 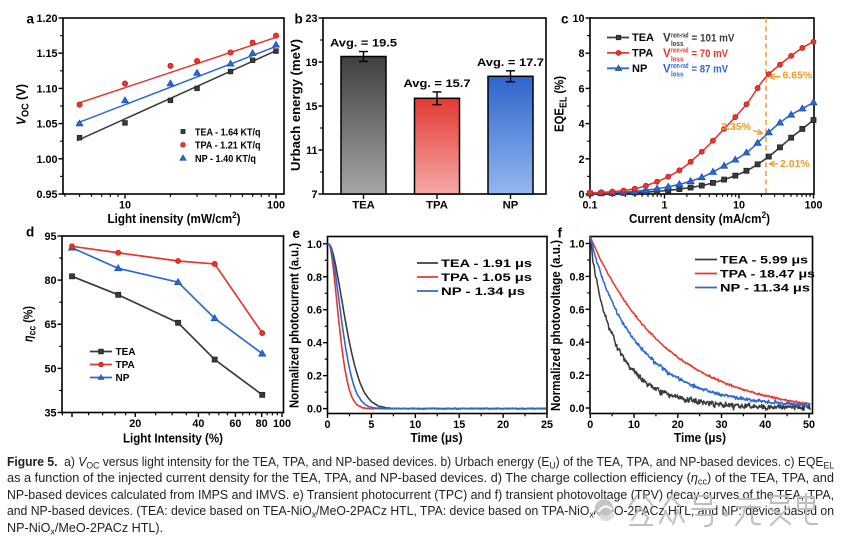 I want to click on svg-text: 1.10, so click(x=46, y=89).